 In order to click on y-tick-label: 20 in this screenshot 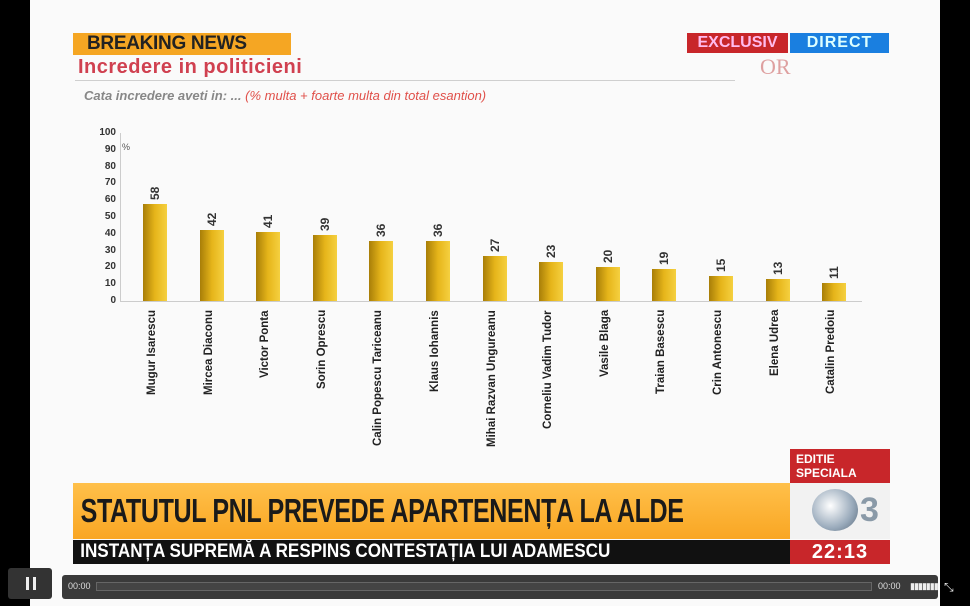, I will do `click(110, 267)`.